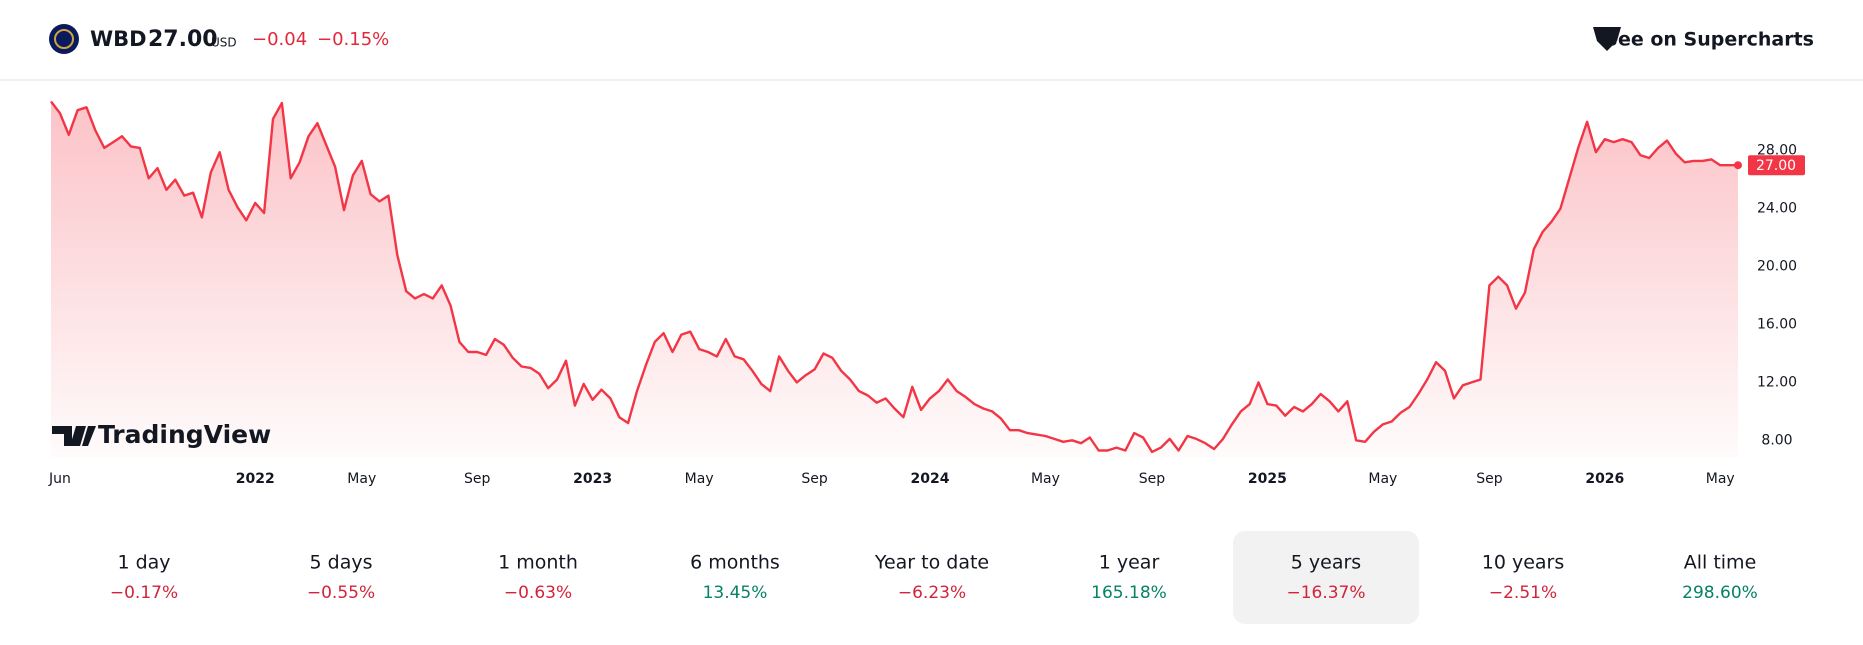 This screenshot has height=645, width=1863. I want to click on period-change: −6.23%, so click(932, 593).